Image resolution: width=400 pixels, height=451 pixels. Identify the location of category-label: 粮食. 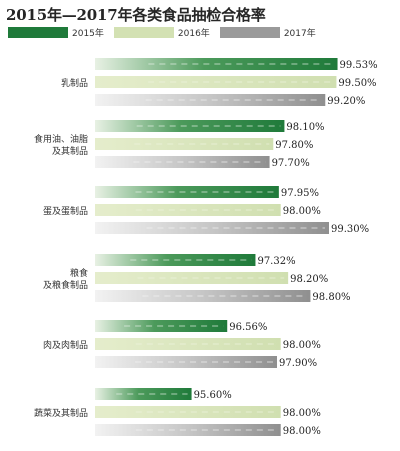
(79, 273).